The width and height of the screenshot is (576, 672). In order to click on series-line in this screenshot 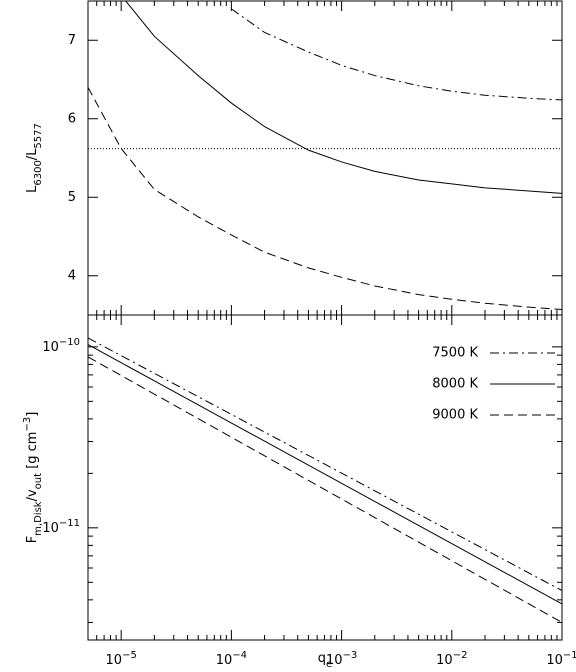, I will do `click(396, 54)`.